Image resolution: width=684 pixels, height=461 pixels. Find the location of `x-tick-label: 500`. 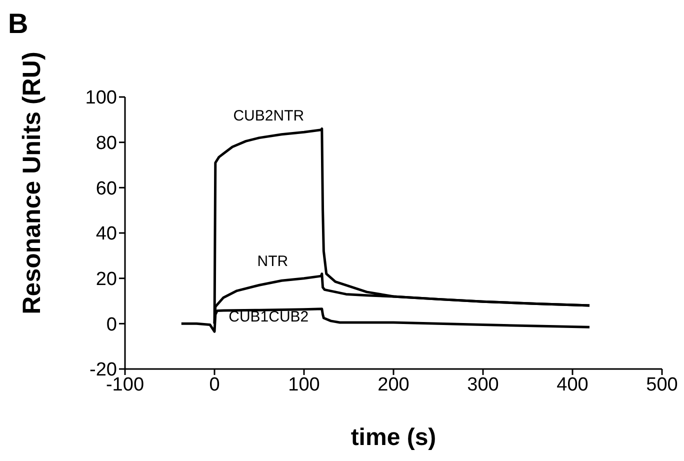

x-tick-label: 500 is located at coordinates (662, 385).